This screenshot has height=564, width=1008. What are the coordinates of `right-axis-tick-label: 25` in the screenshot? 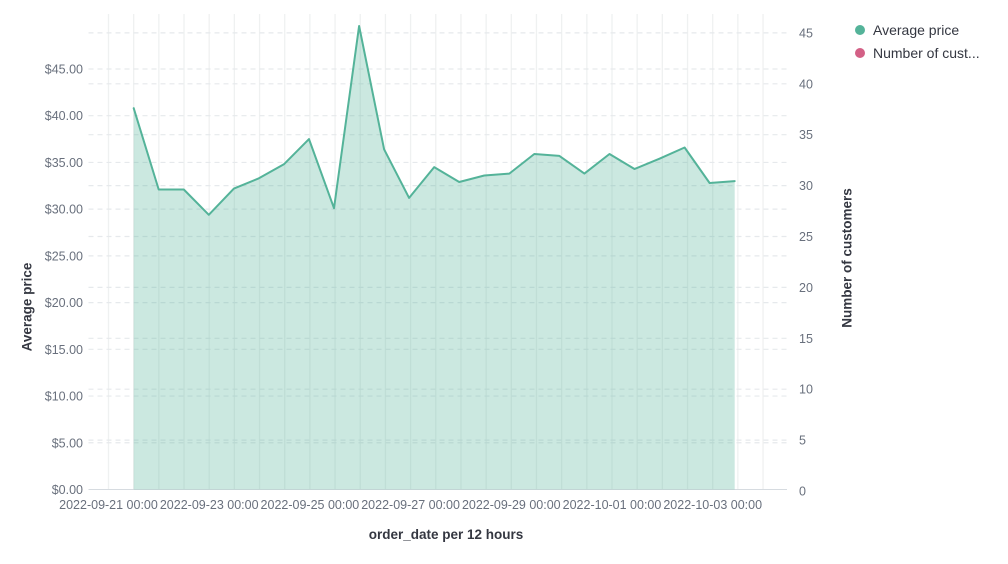 It's located at (806, 237).